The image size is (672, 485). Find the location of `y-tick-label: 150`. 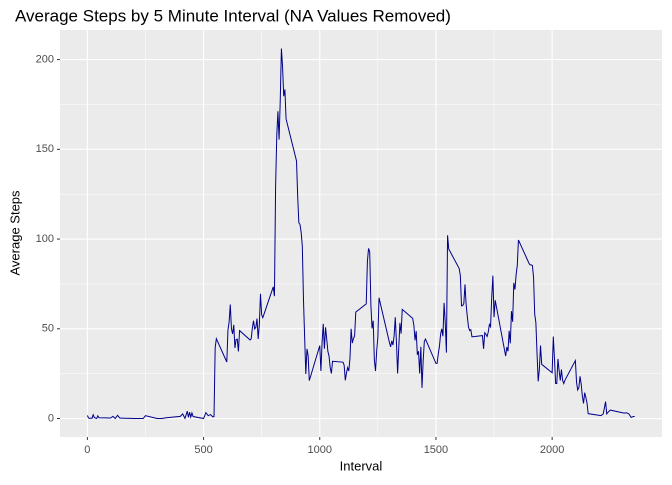

y-tick-label: 150 is located at coordinates (45, 149).